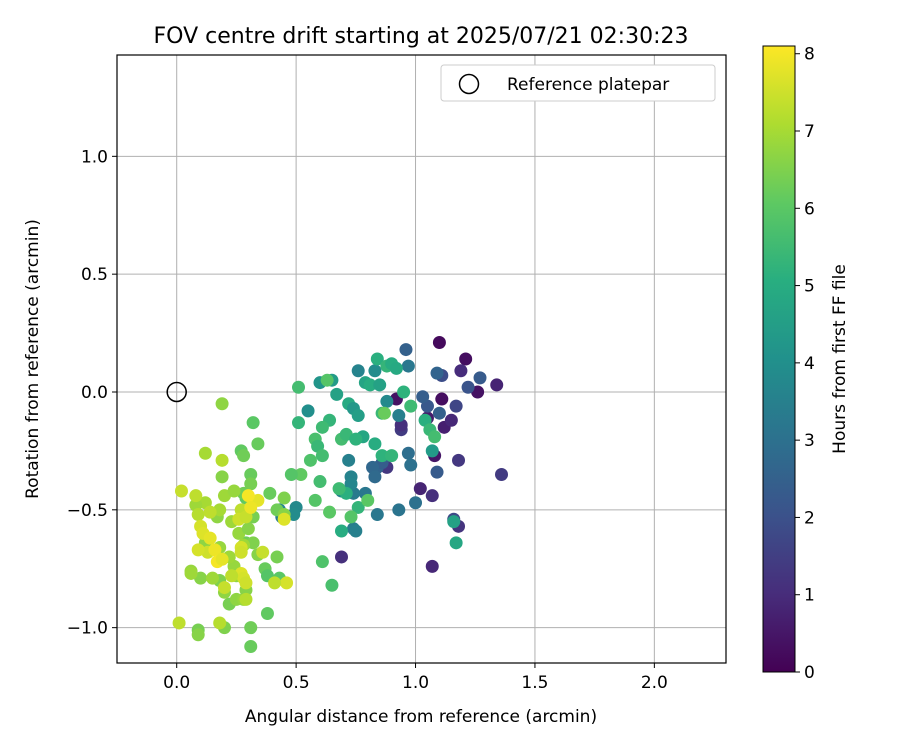  What do you see at coordinates (92, 393) in the screenshot?
I see `y-axis-ticks: −1.0 −0.5 0.0 0.5 1.0` at bounding box center [92, 393].